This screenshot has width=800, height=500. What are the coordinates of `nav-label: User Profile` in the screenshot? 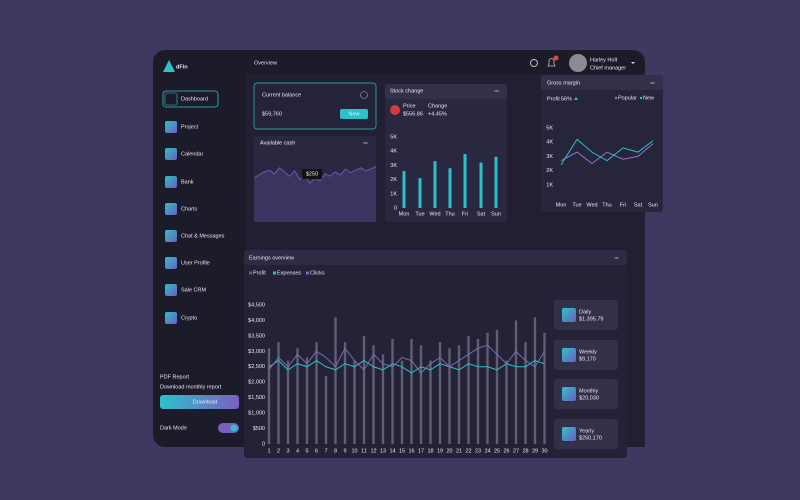 It's located at (195, 263).